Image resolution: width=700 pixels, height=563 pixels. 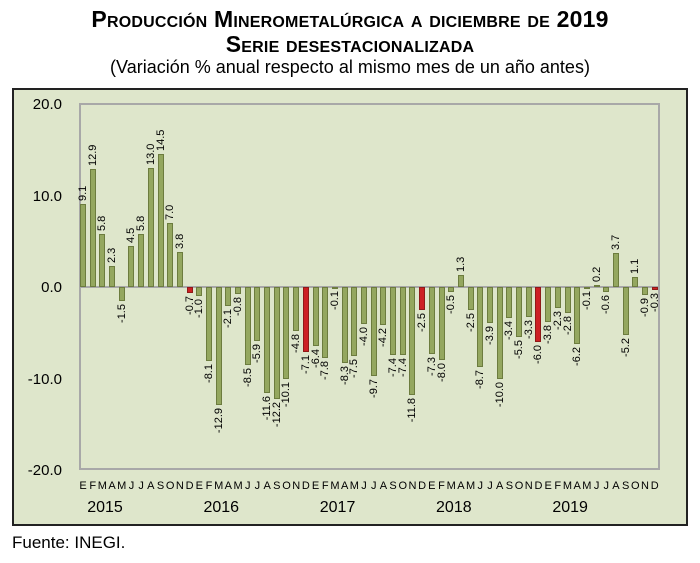 What do you see at coordinates (625, 311) in the screenshot?
I see `bar-2019-m09` at bounding box center [625, 311].